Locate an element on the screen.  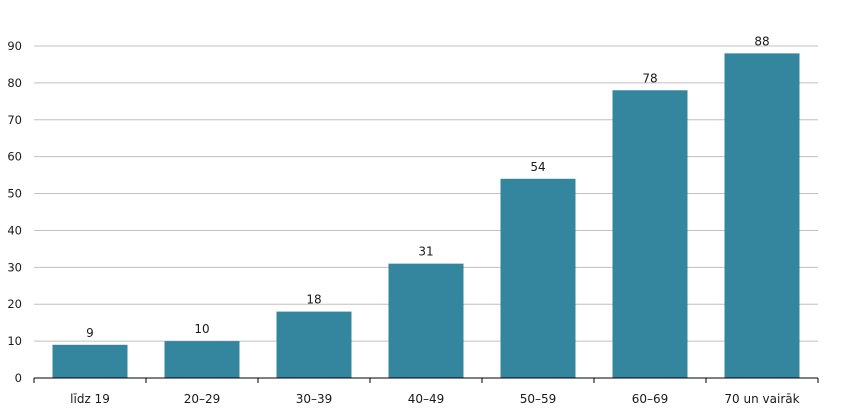
x-tick-label: 70 un vairāk is located at coordinates (761, 399).